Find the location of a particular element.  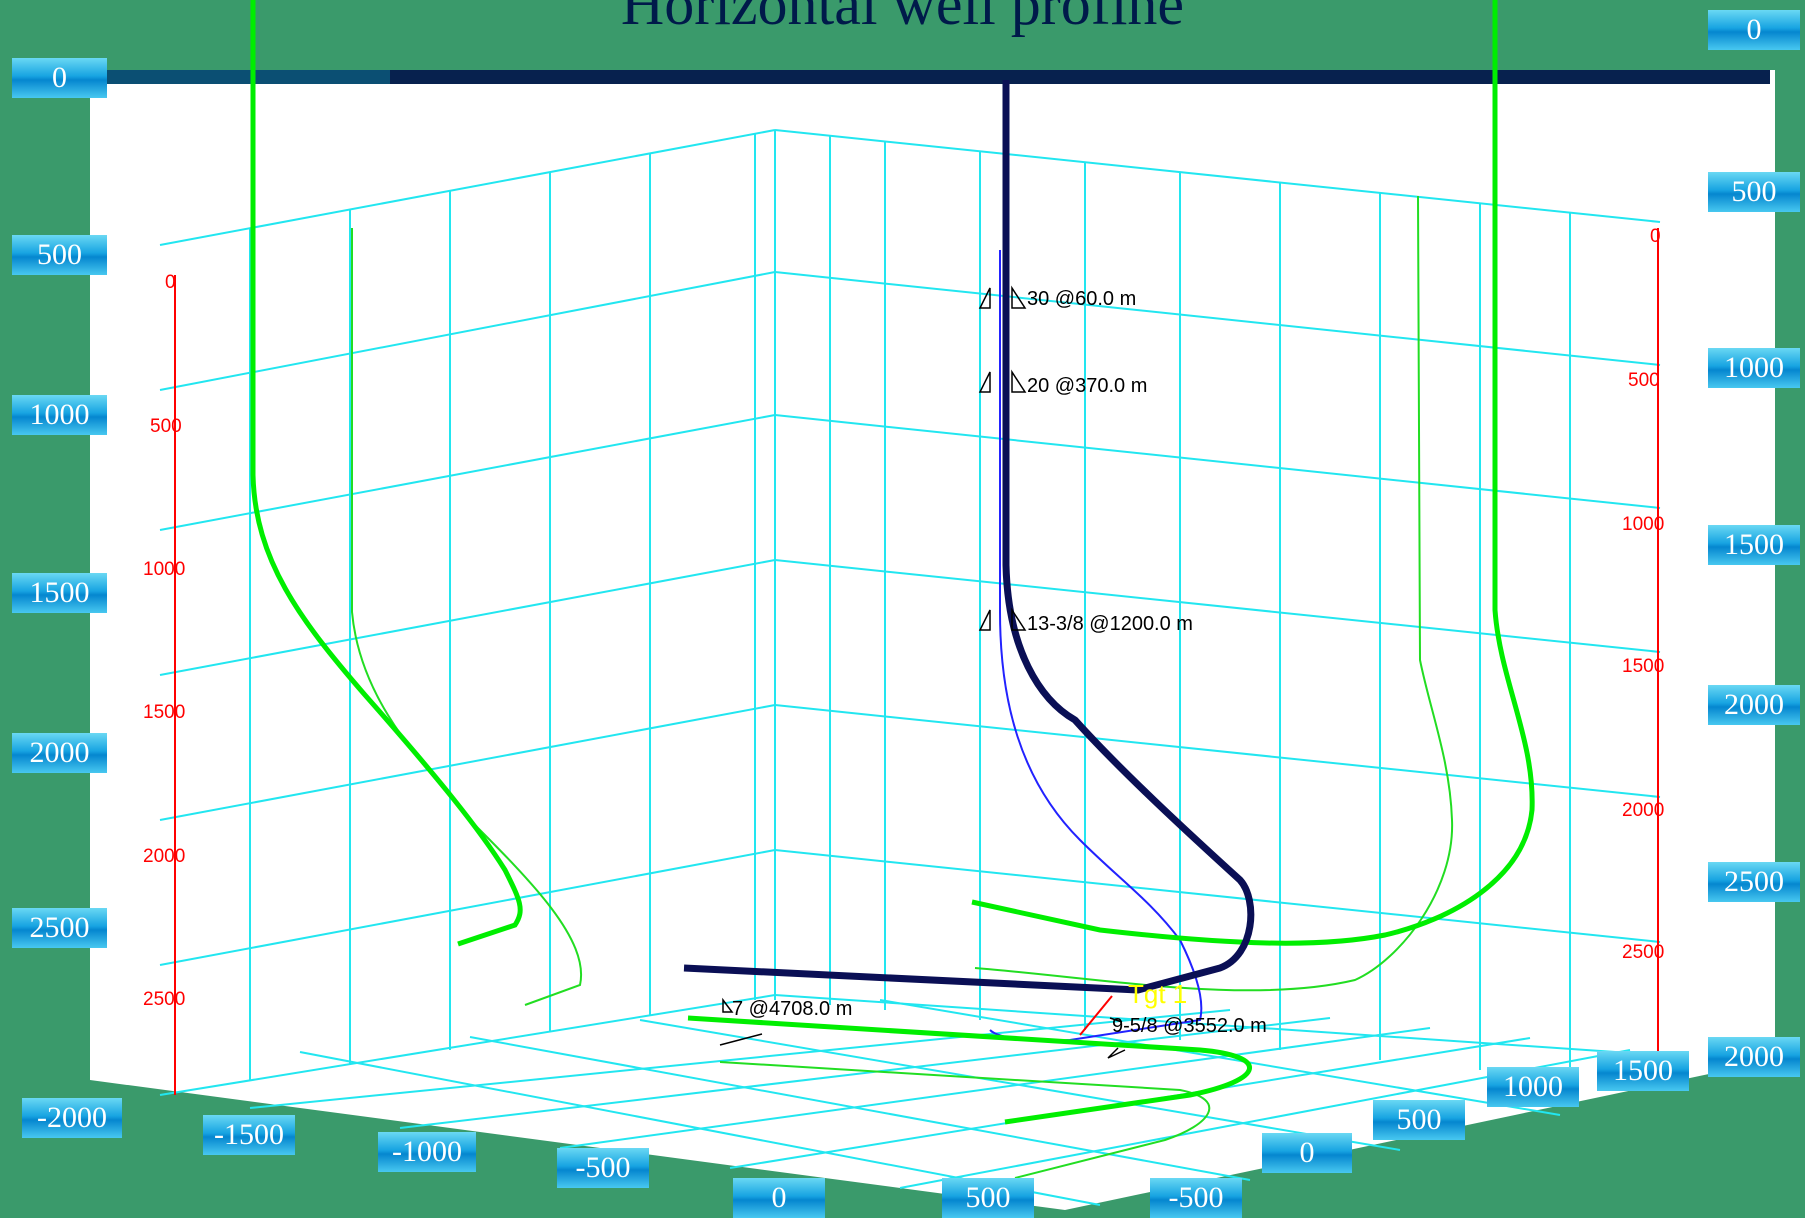

floor-x-tick-neg1000: -1000 is located at coordinates (427, 1152).